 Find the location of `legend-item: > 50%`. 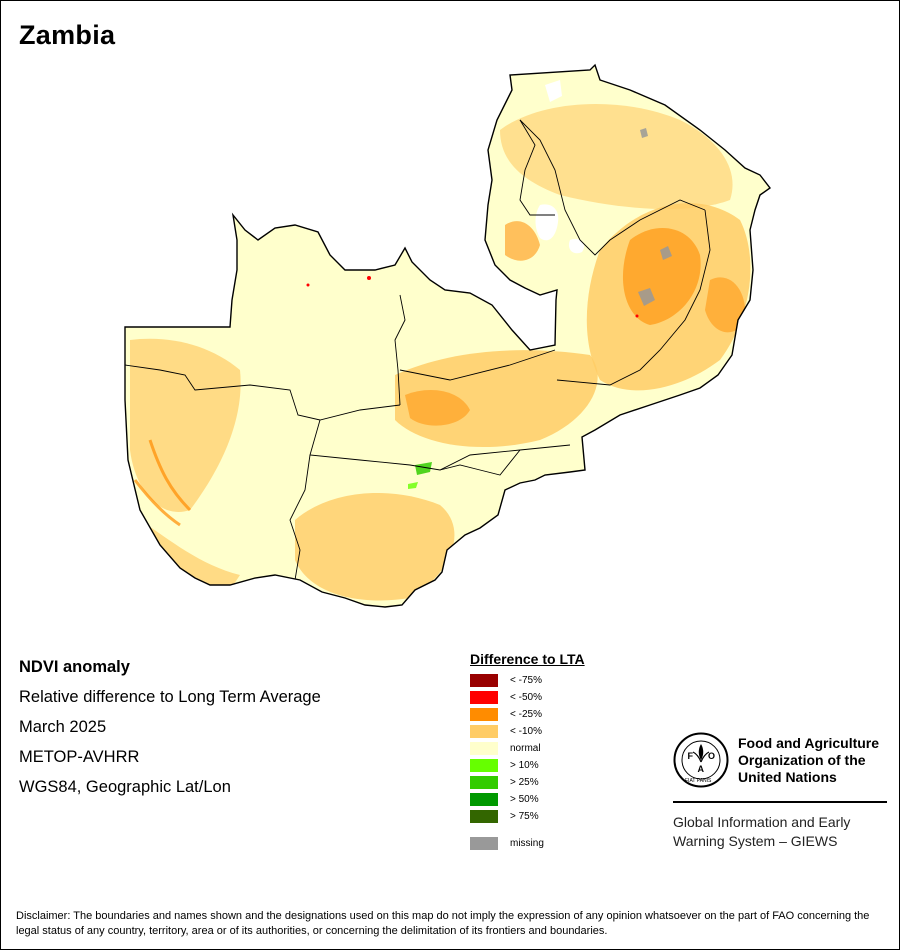

legend-item: > 50% is located at coordinates (527, 799).